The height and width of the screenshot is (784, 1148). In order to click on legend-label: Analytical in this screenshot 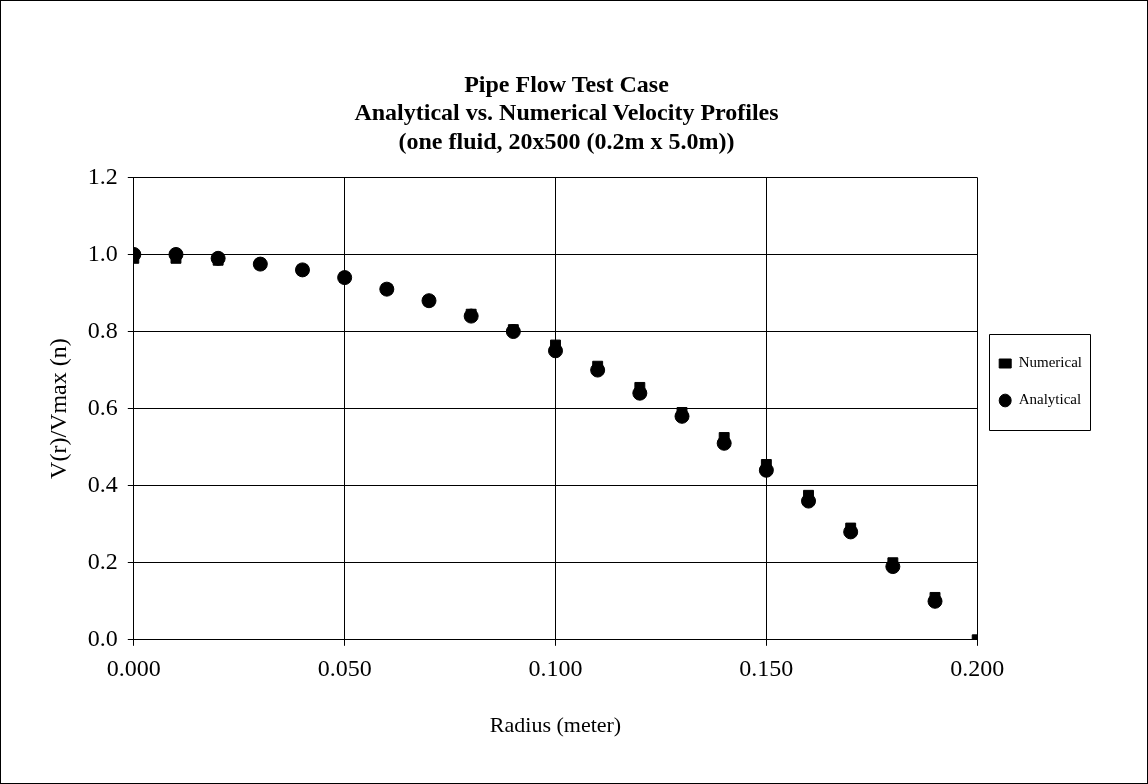, I will do `click(1050, 399)`.